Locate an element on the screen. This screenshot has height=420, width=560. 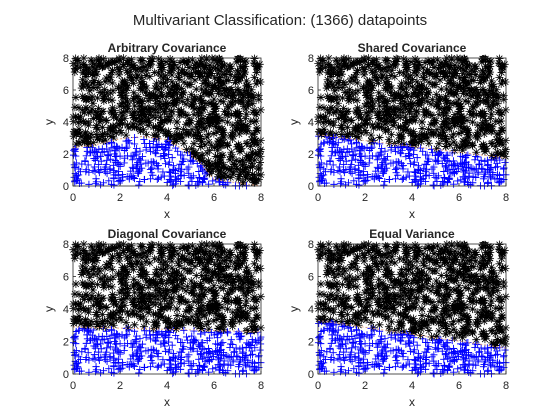
y-tick-label: 0 is located at coordinates (66, 187).